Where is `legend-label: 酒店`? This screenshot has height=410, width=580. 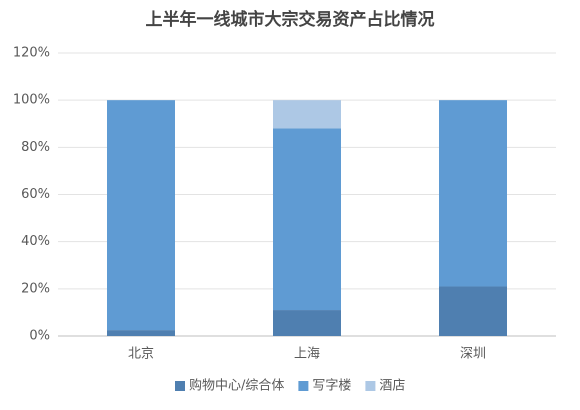
legend-label: 酒店 is located at coordinates (392, 386).